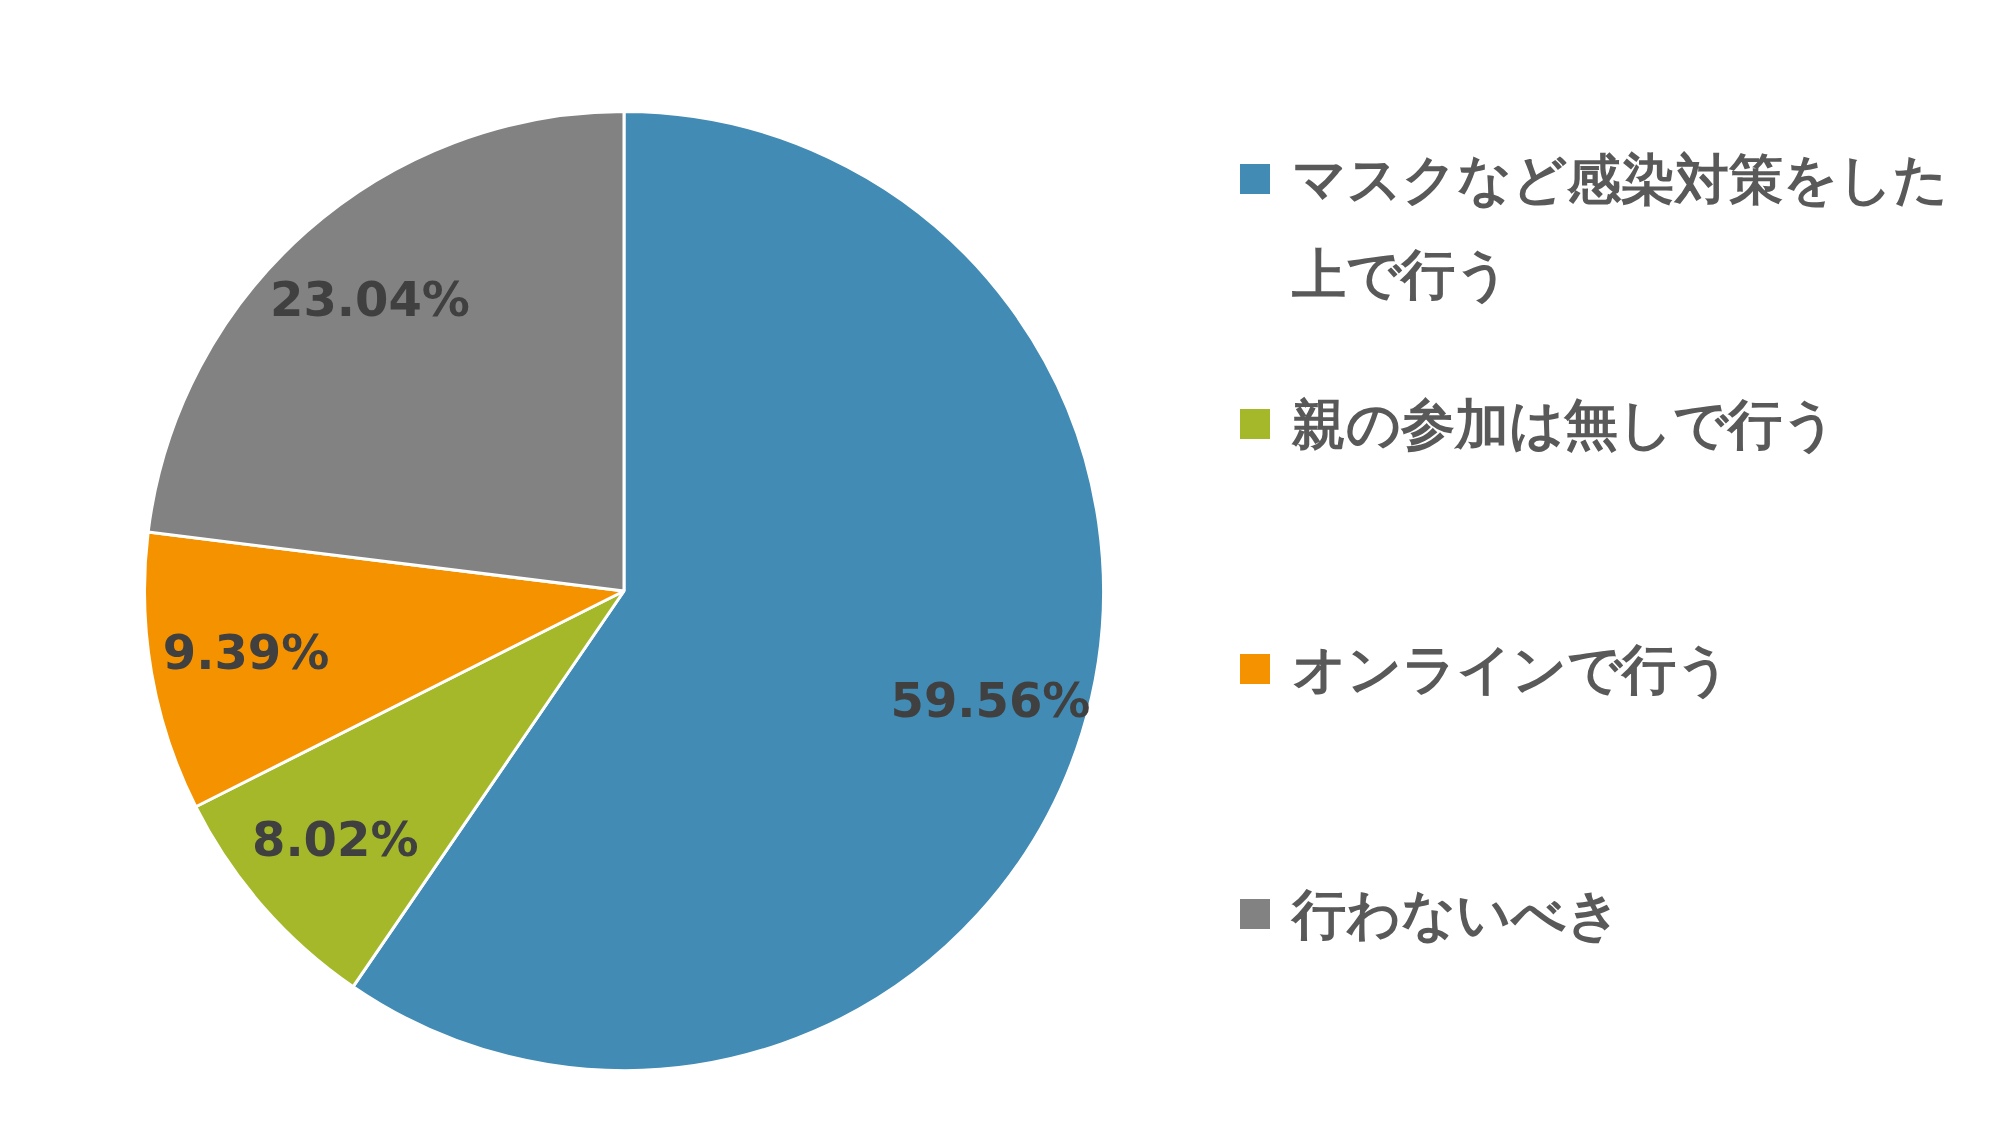 The height and width of the screenshot is (1125, 2000). What do you see at coordinates (246, 652) in the screenshot?
I see `data-label: 9.39%` at bounding box center [246, 652].